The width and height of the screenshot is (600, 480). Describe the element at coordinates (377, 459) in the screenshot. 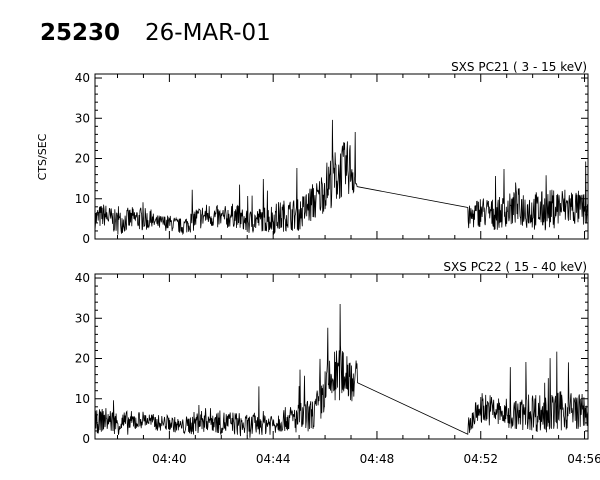

I see `x-tick-label: 04:48` at that location.